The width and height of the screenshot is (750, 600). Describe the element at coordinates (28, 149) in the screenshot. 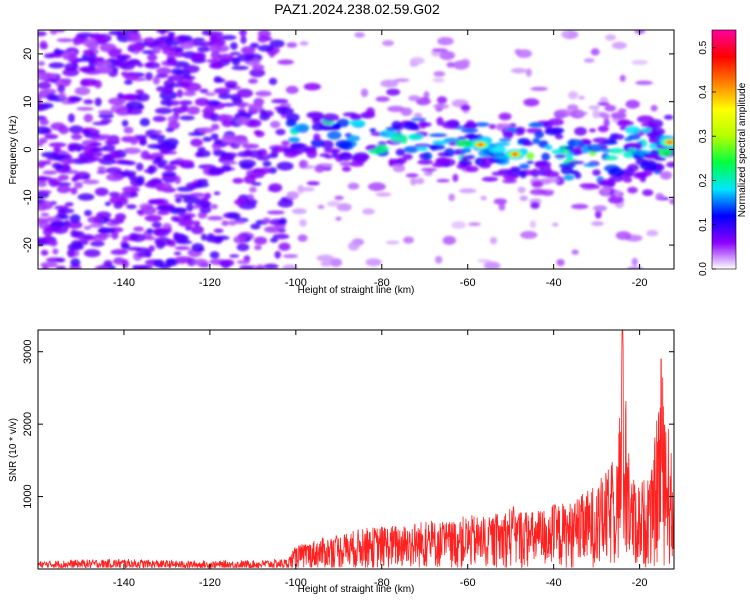

I see `y-tick-label: 0` at that location.